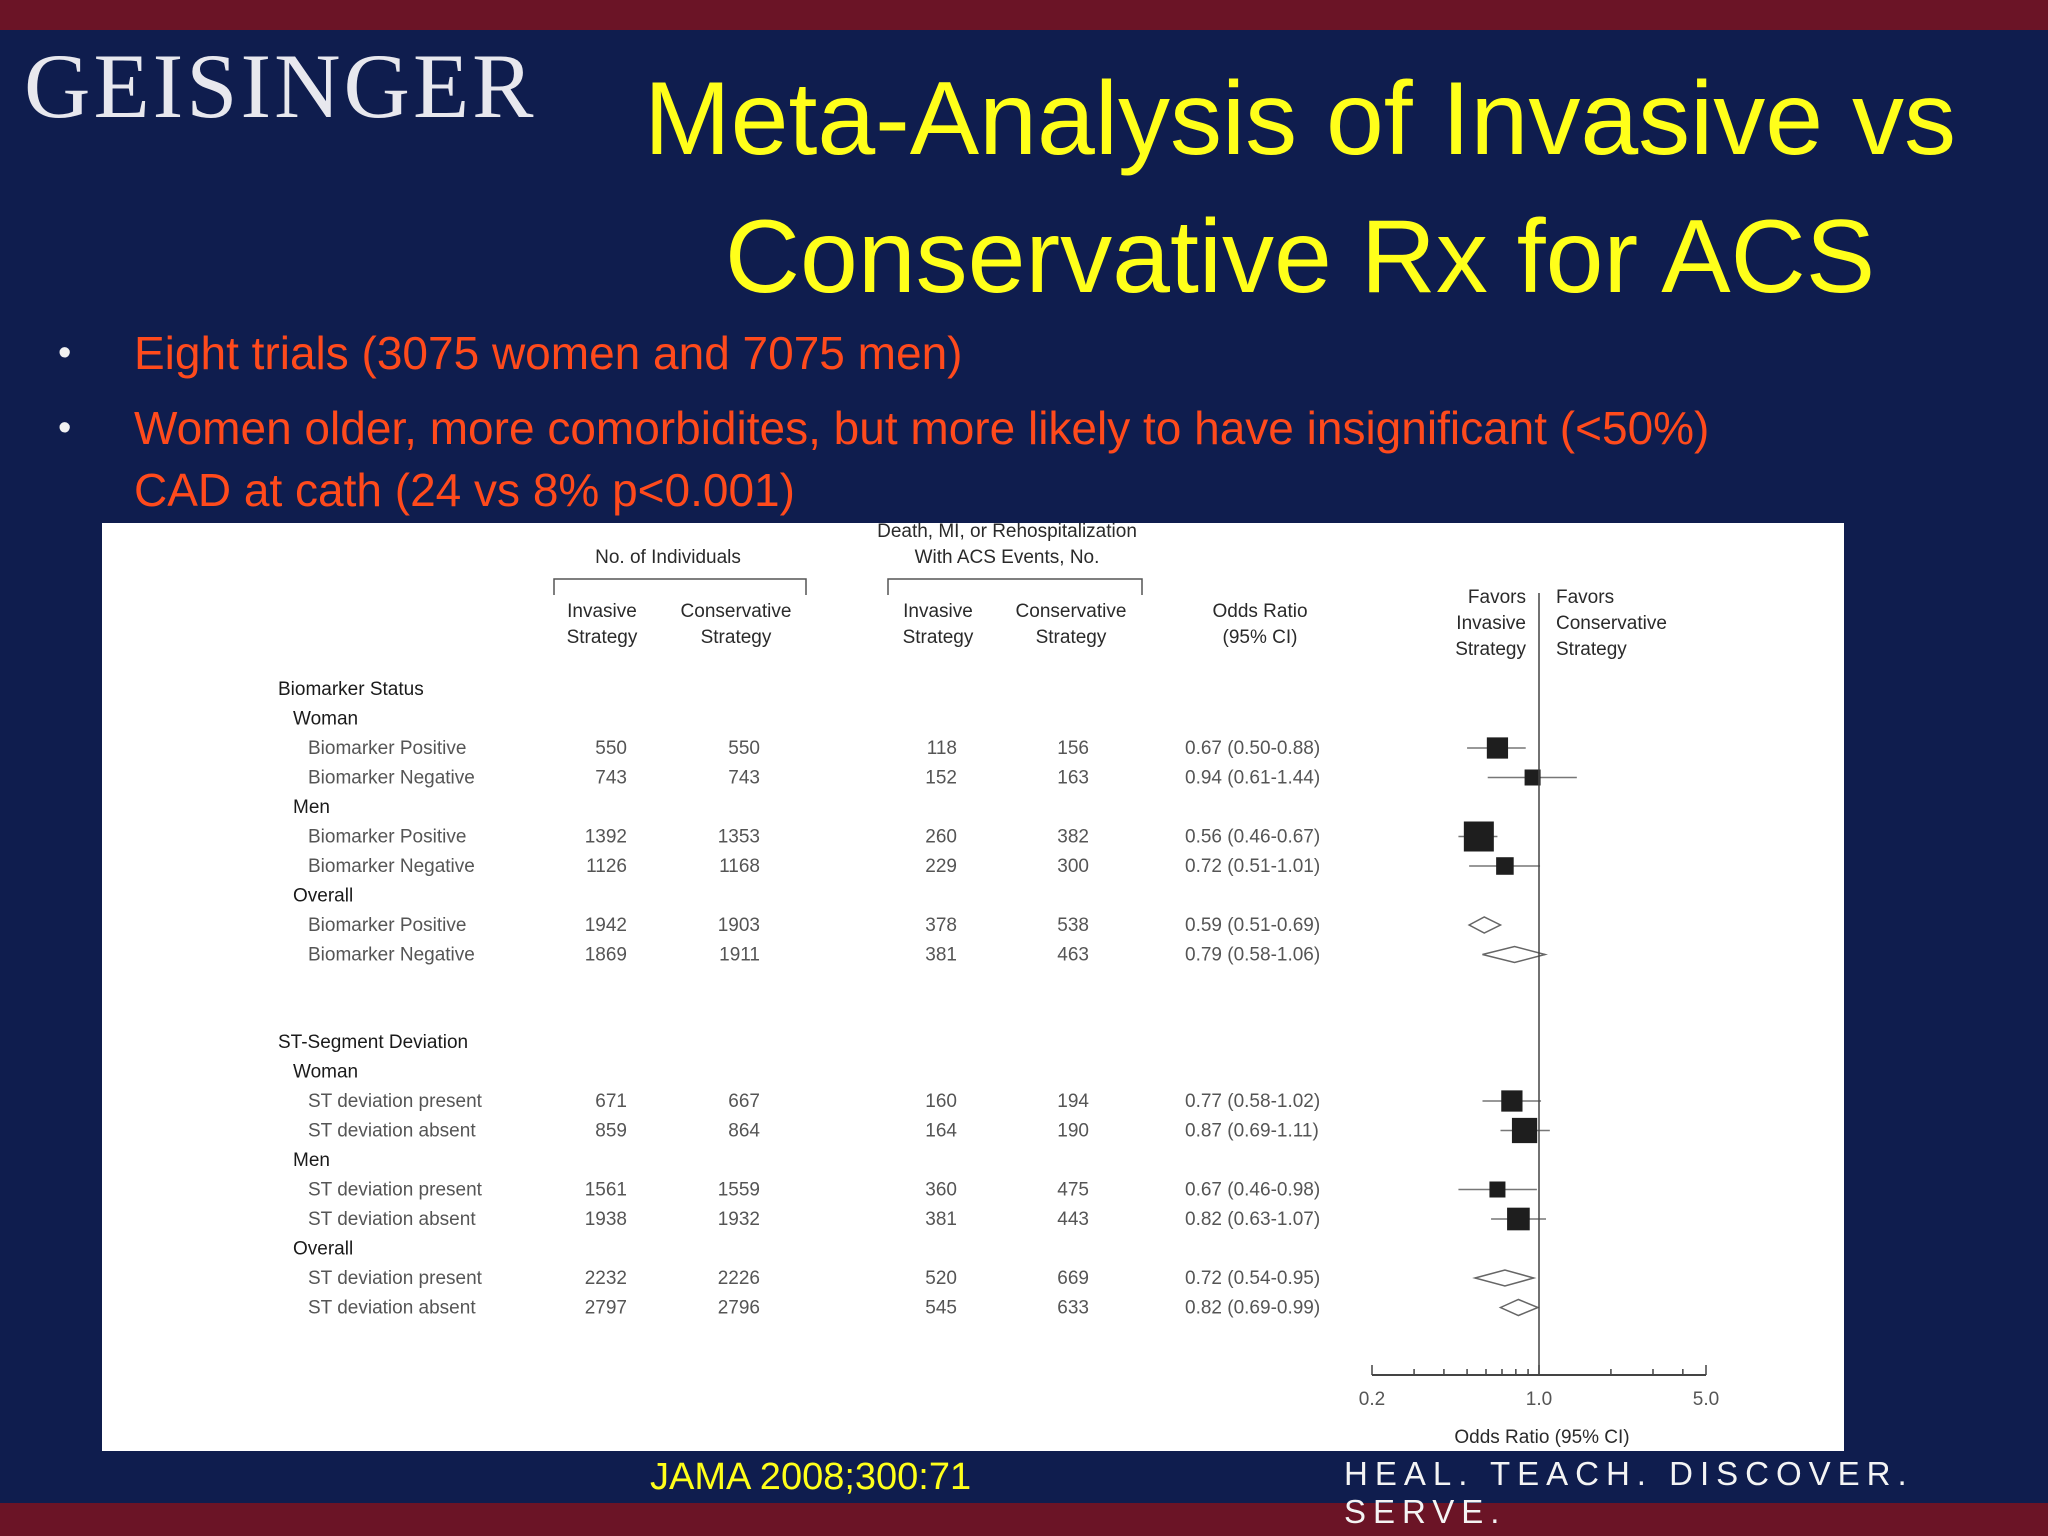 The image size is (2048, 1536). What do you see at coordinates (611, 1101) in the screenshot?
I see `n-invasive: 671` at bounding box center [611, 1101].